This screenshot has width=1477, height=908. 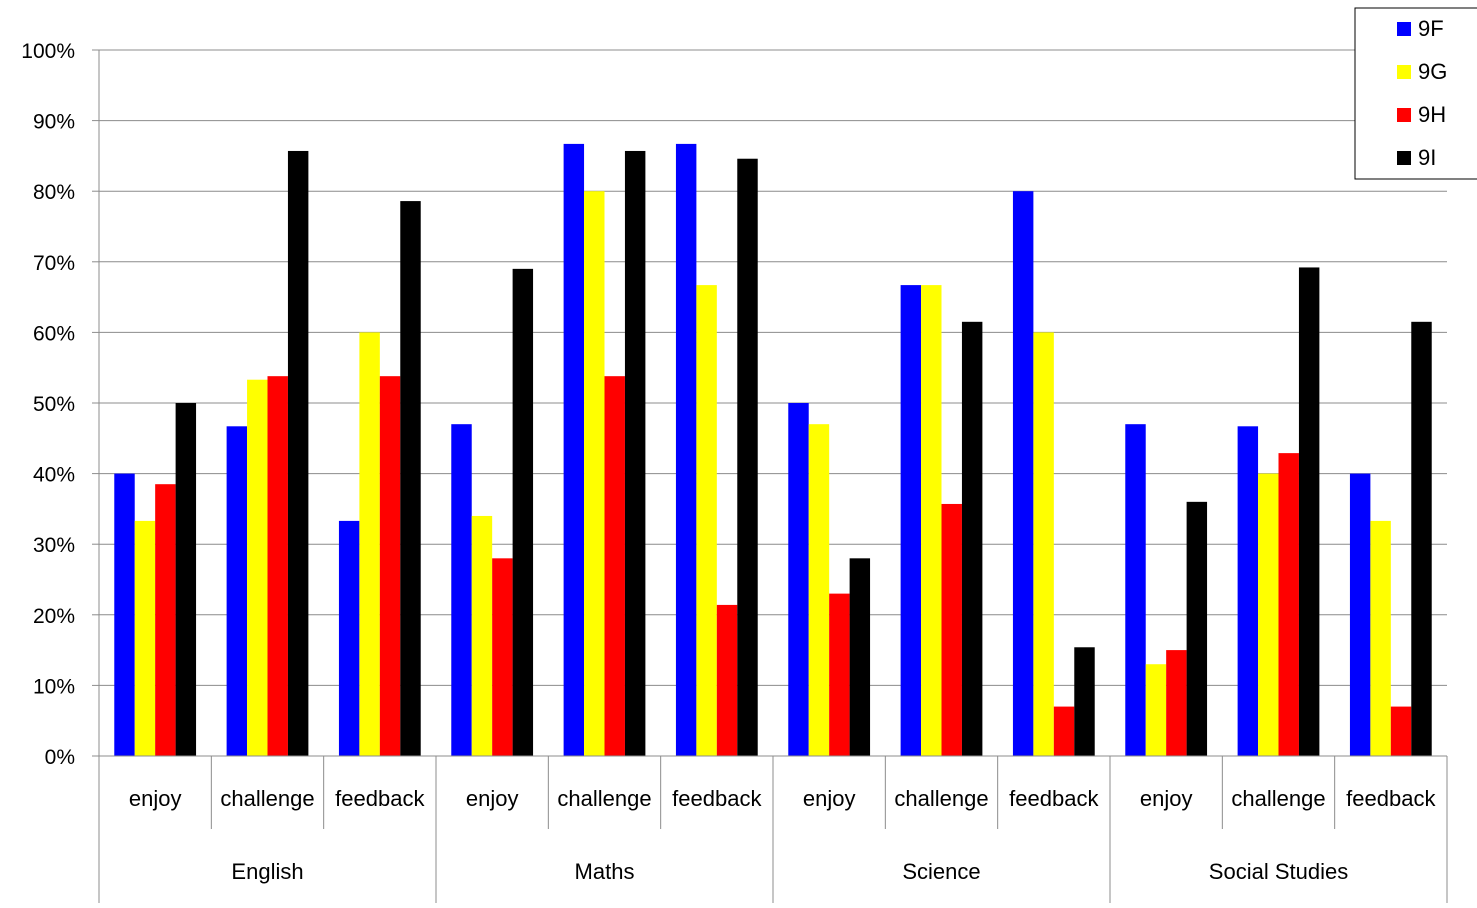 What do you see at coordinates (54, 333) in the screenshot?
I see `y-tick-label: 60%` at bounding box center [54, 333].